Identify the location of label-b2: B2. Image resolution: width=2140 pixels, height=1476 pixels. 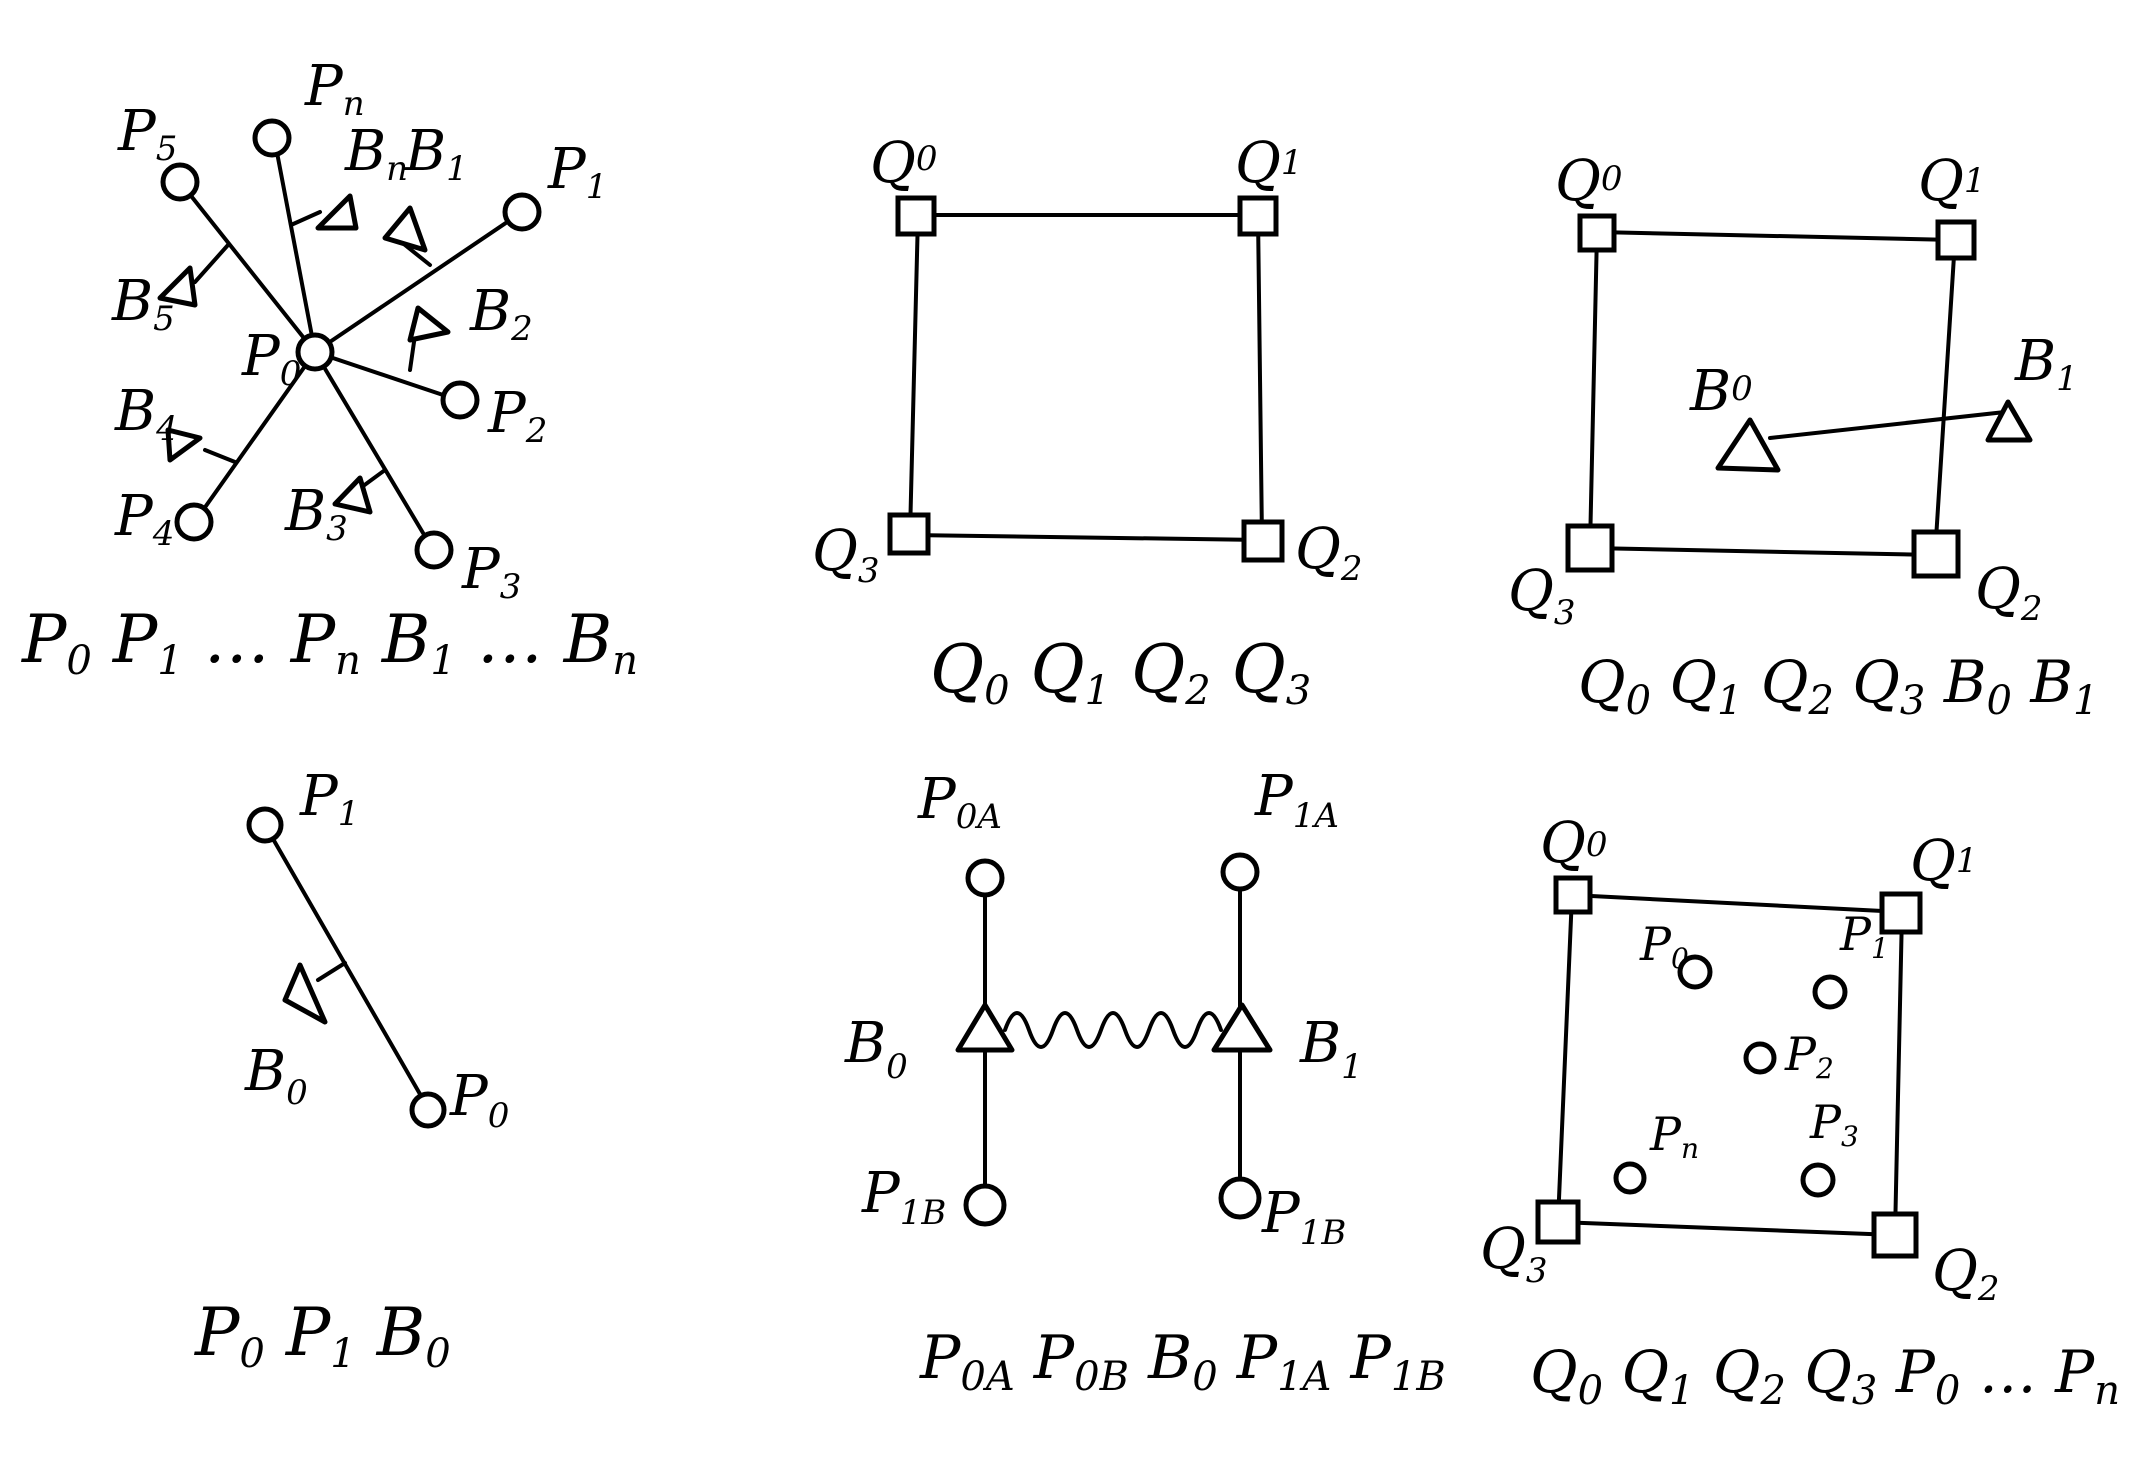
(501, 314).